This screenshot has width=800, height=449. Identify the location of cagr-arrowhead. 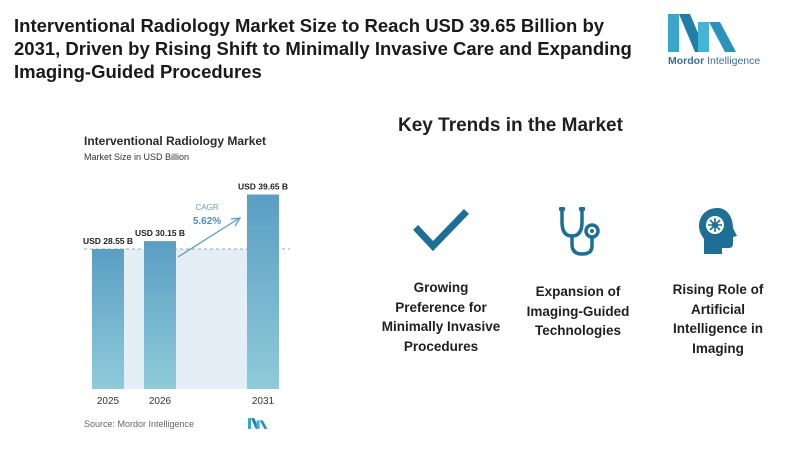
(236, 222).